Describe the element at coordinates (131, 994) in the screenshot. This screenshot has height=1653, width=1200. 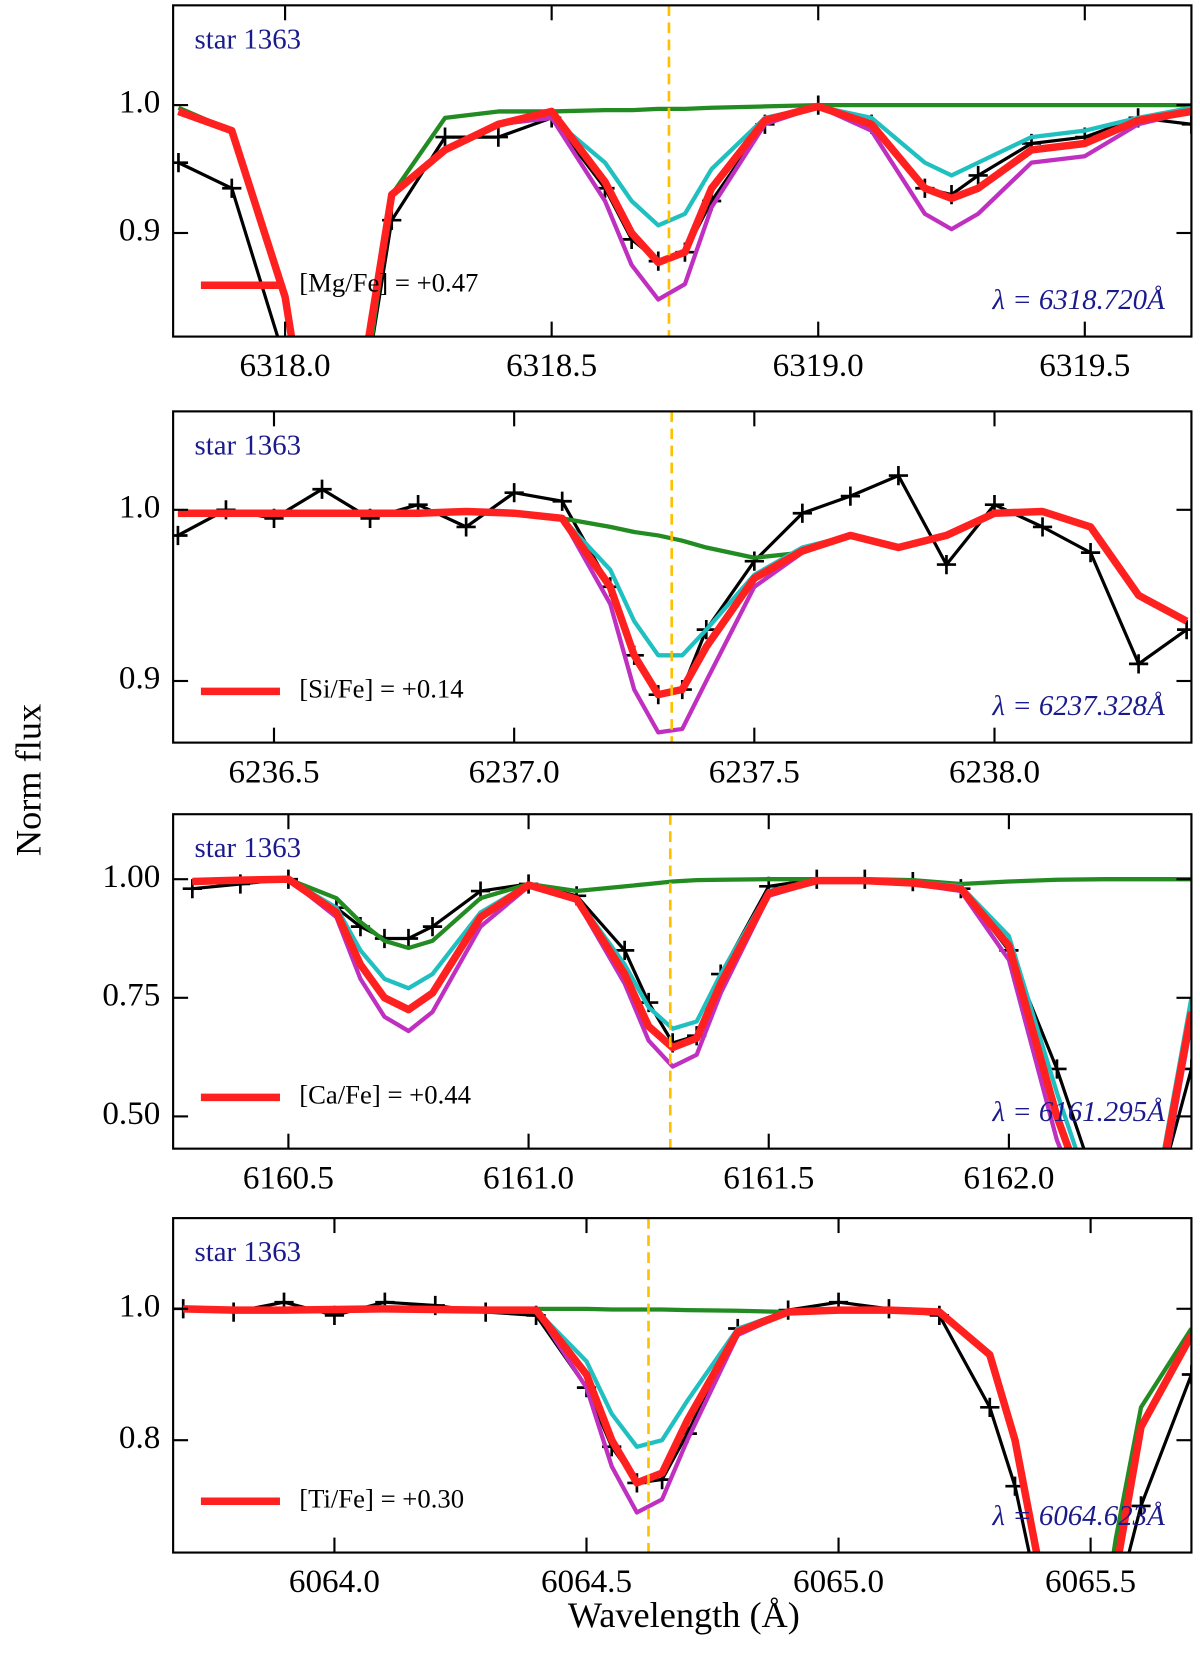
I see `y-tick-label: 0.75` at that location.